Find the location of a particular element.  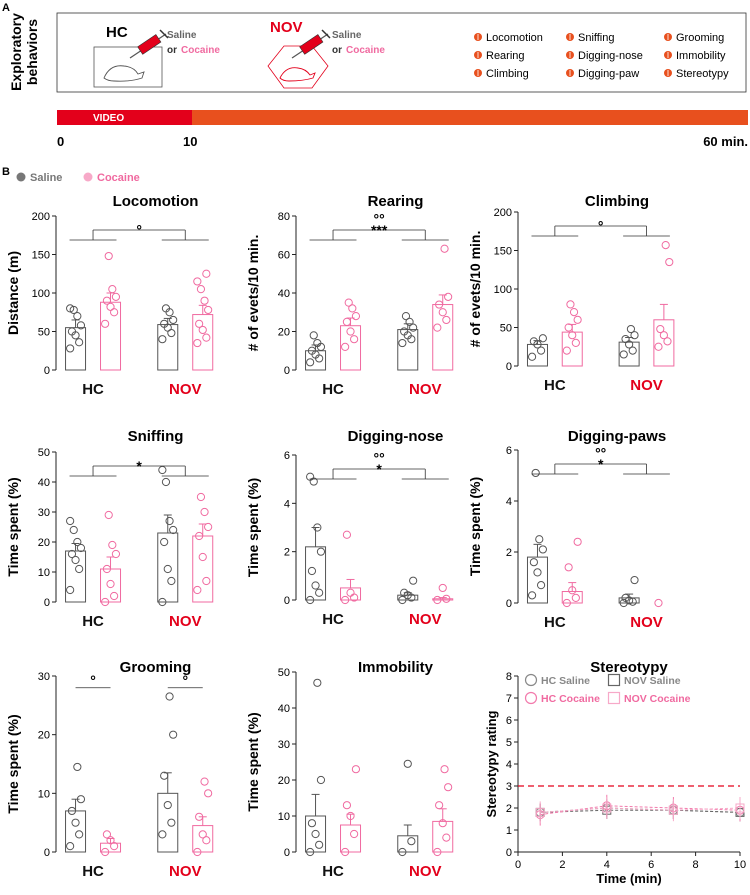

chart-sniffing: Sniffing 0 10 20 30 40 50 Time spent (%) HC NOV * is located at coordinates (109, 529).